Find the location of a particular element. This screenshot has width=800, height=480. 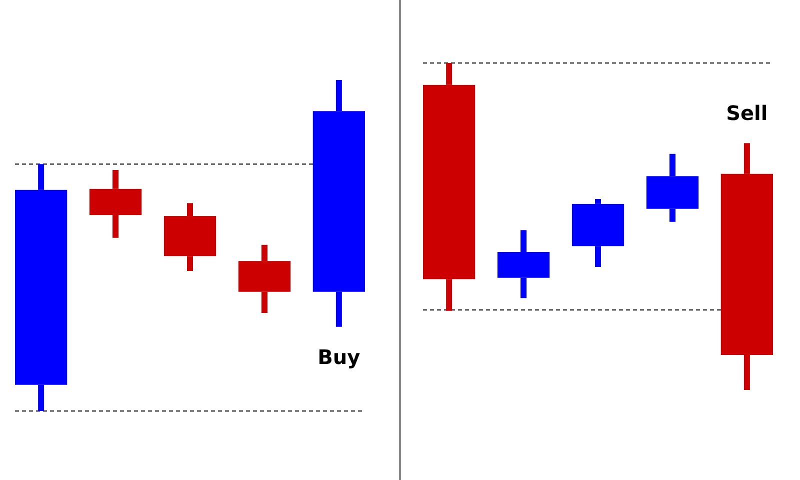

annotation: Sell is located at coordinates (747, 113).